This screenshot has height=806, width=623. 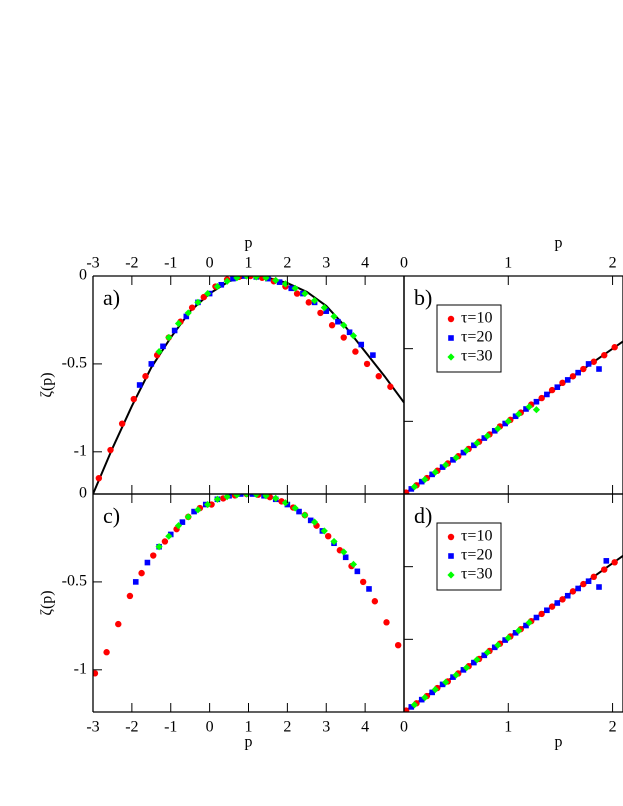 What do you see at coordinates (476, 555) in the screenshot?
I see `legend-label: τ=20` at bounding box center [476, 555].